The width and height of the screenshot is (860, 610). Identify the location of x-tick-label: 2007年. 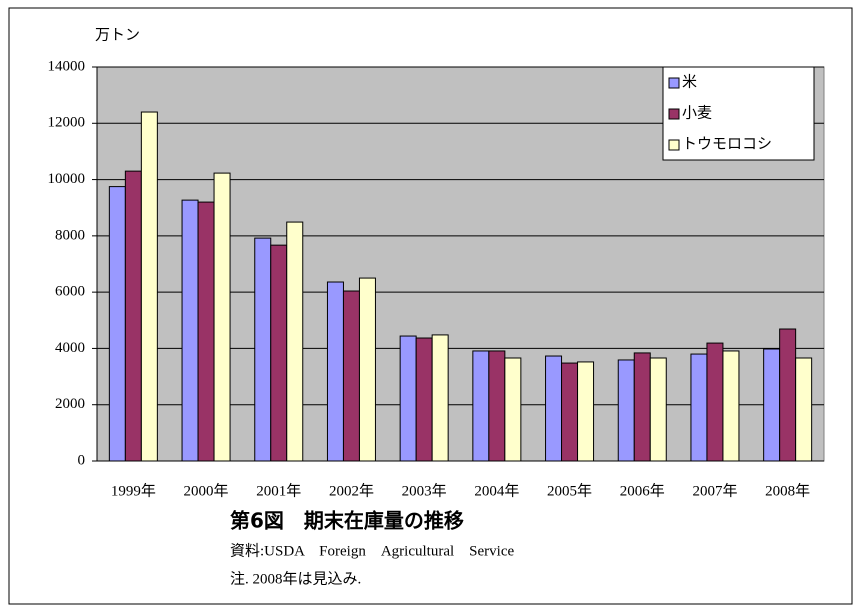
(714, 490).